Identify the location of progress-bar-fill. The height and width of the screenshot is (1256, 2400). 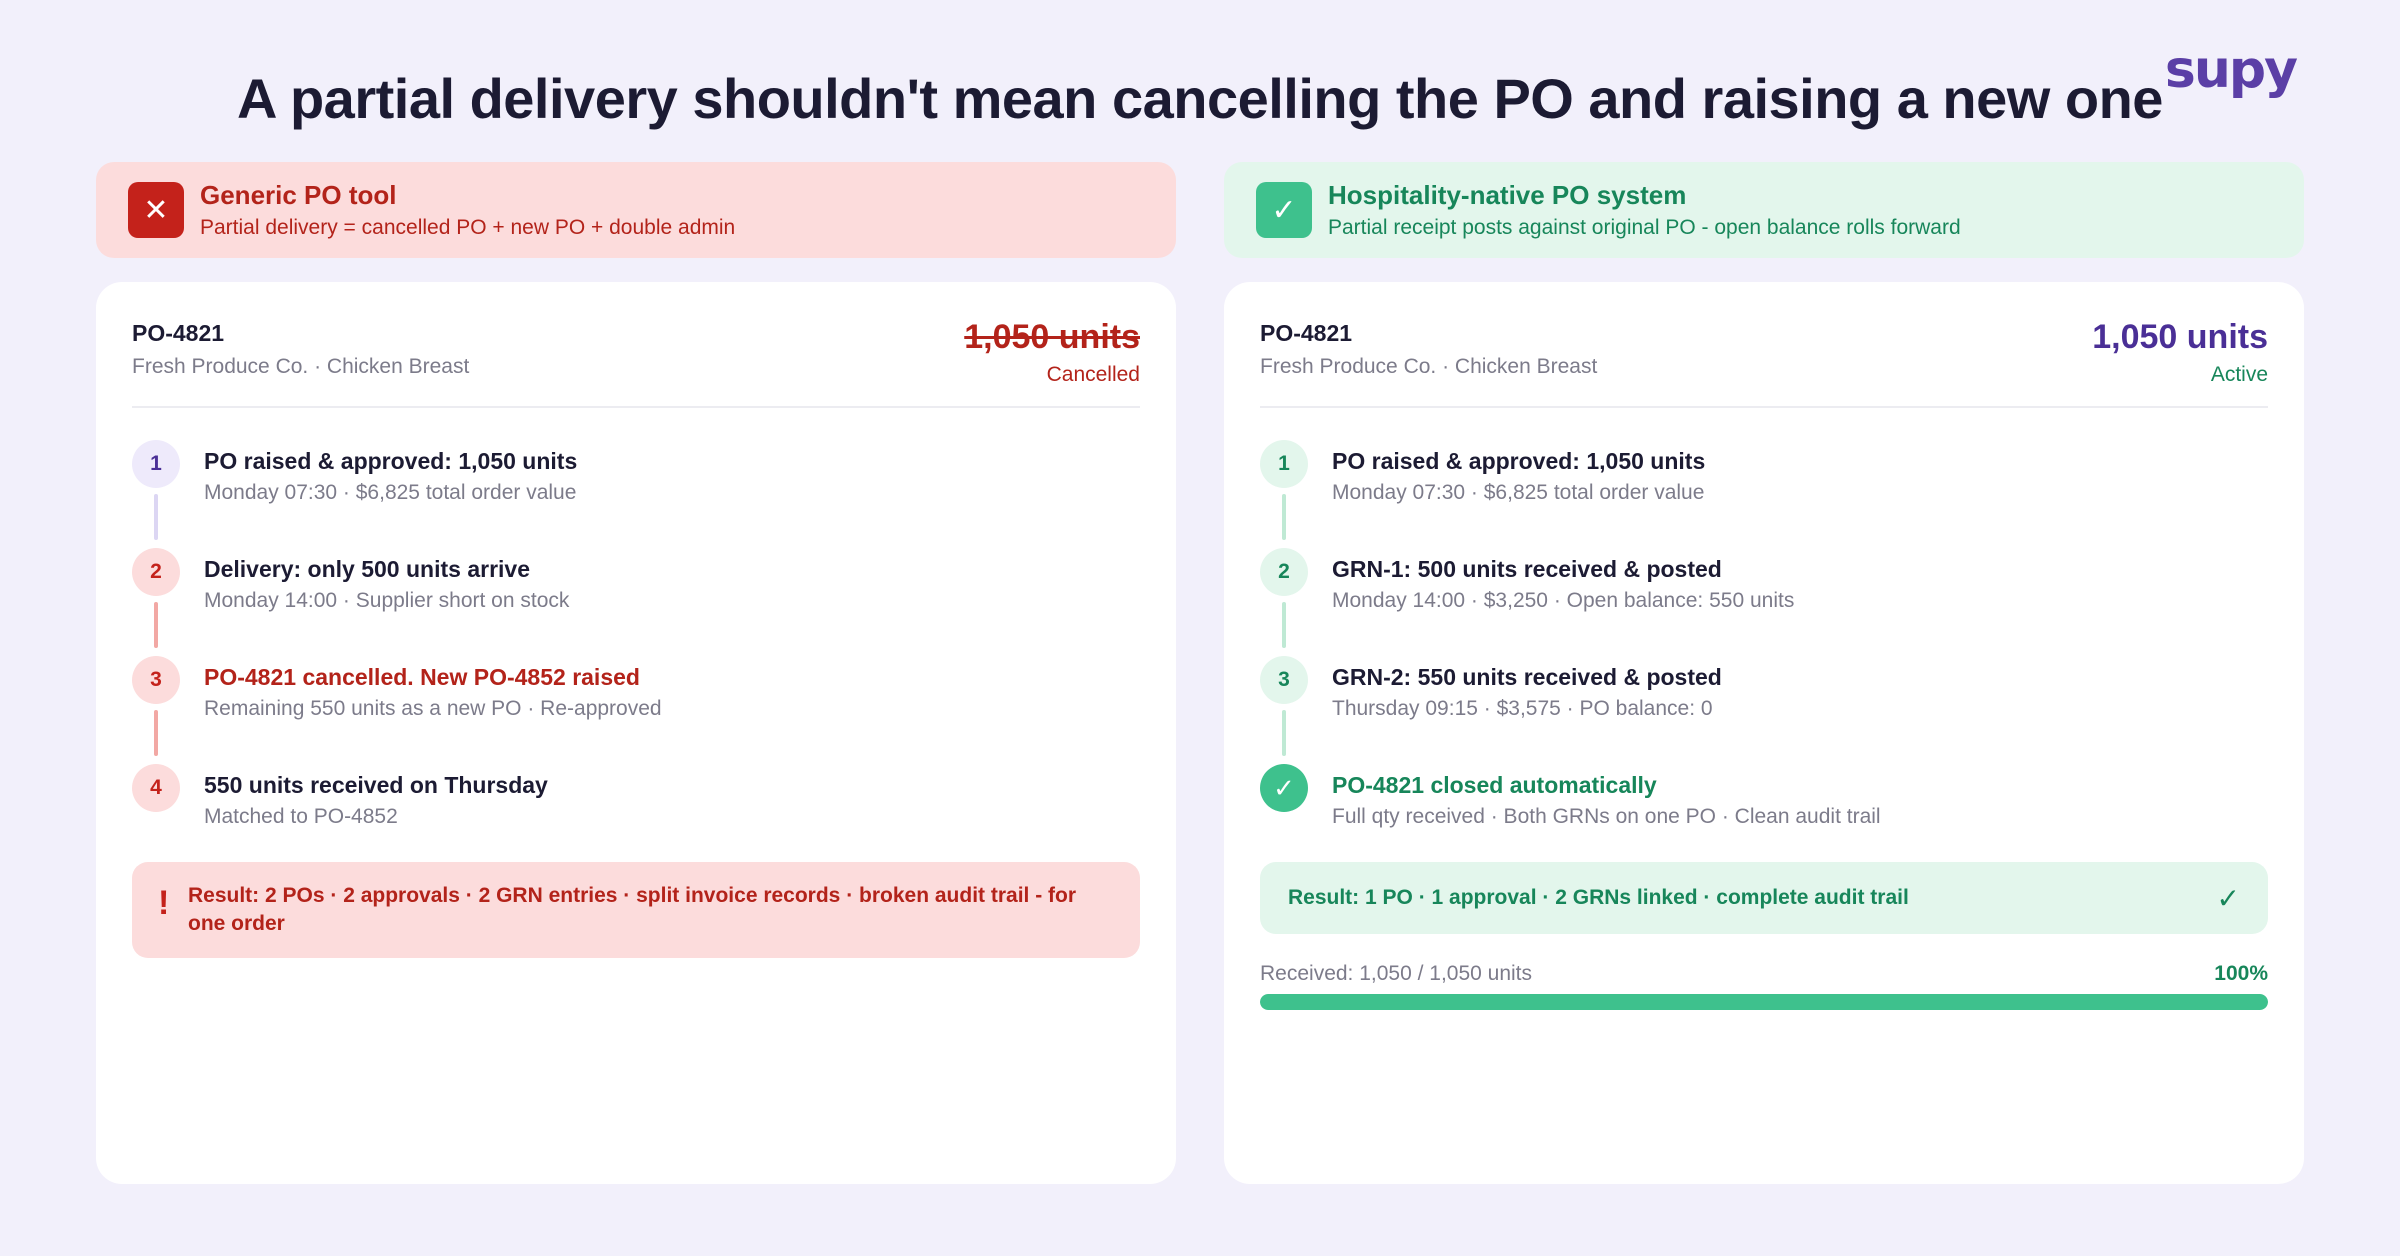
(1764, 1002).